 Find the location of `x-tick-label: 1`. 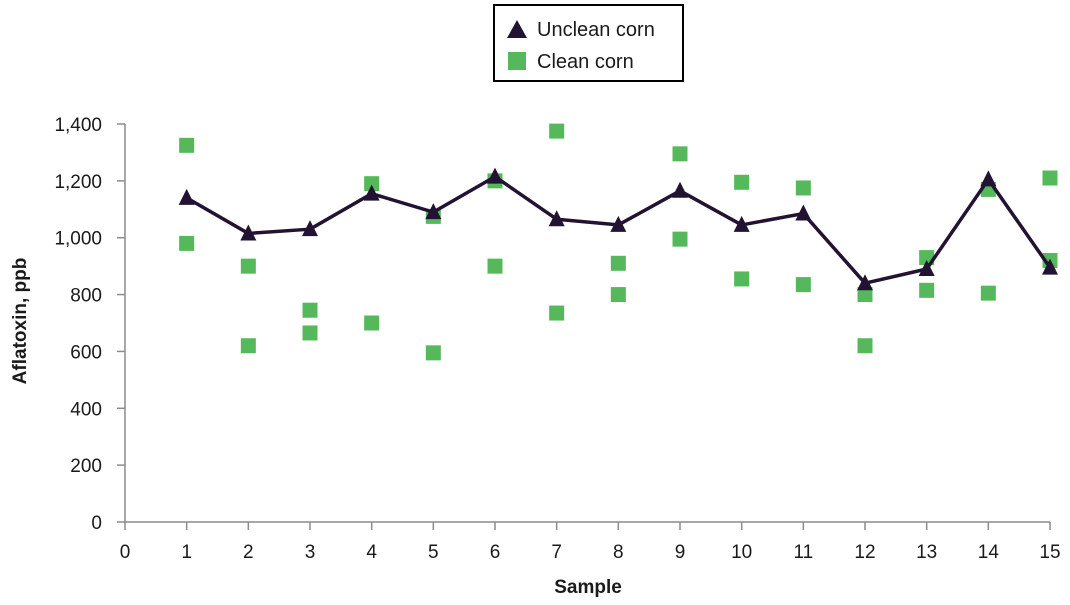

x-tick-label: 1 is located at coordinates (186, 552).